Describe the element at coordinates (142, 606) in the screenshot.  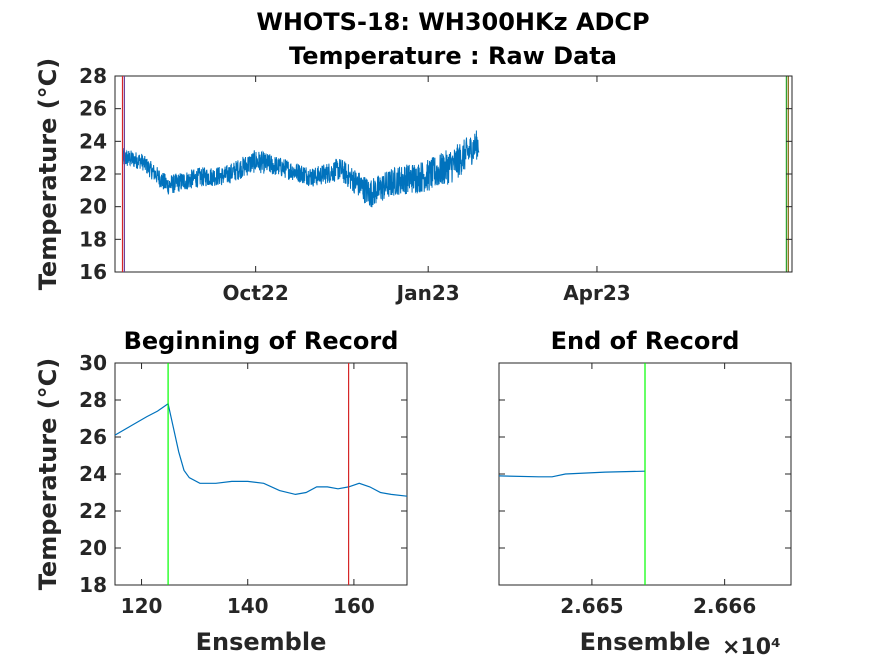
I see `x-tick-label: 120` at that location.